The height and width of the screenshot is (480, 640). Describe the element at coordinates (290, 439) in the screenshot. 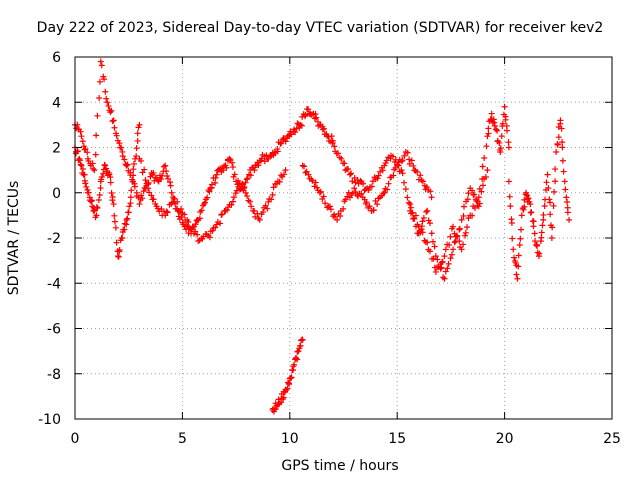

I see `x-tick-label: 10` at that location.